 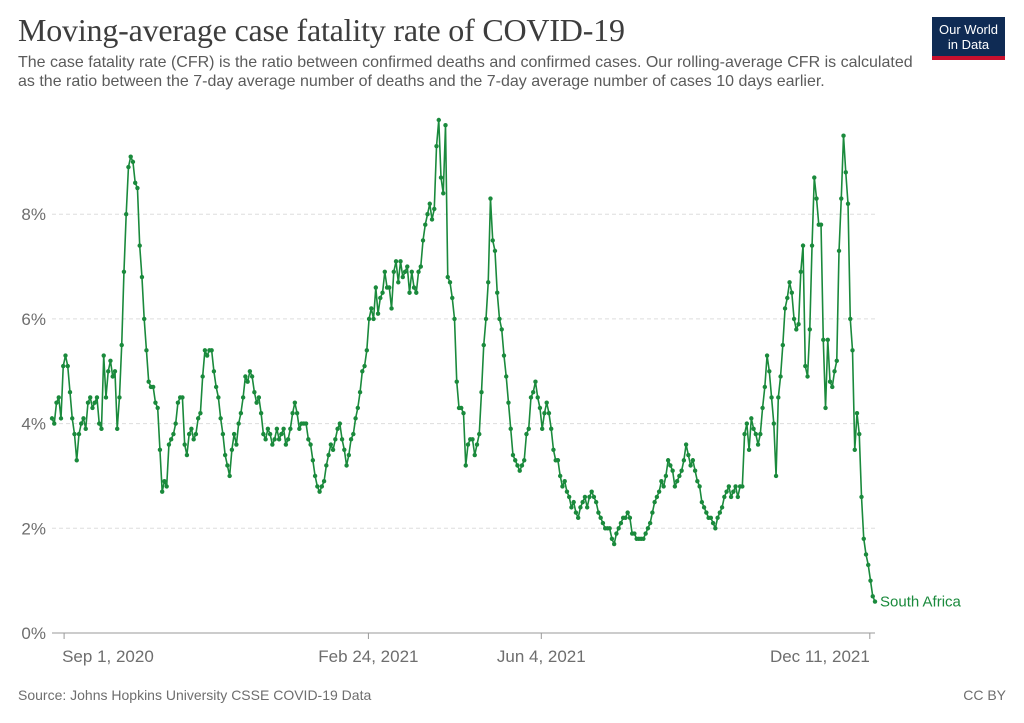 What do you see at coordinates (984, 695) in the screenshot?
I see `license-note: CC BY` at bounding box center [984, 695].